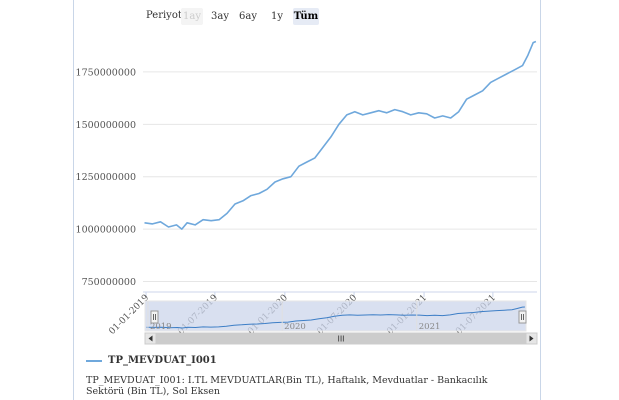 The image size is (619, 400). I want to click on legend: TP_MEVDUAT_I001, so click(151, 360).